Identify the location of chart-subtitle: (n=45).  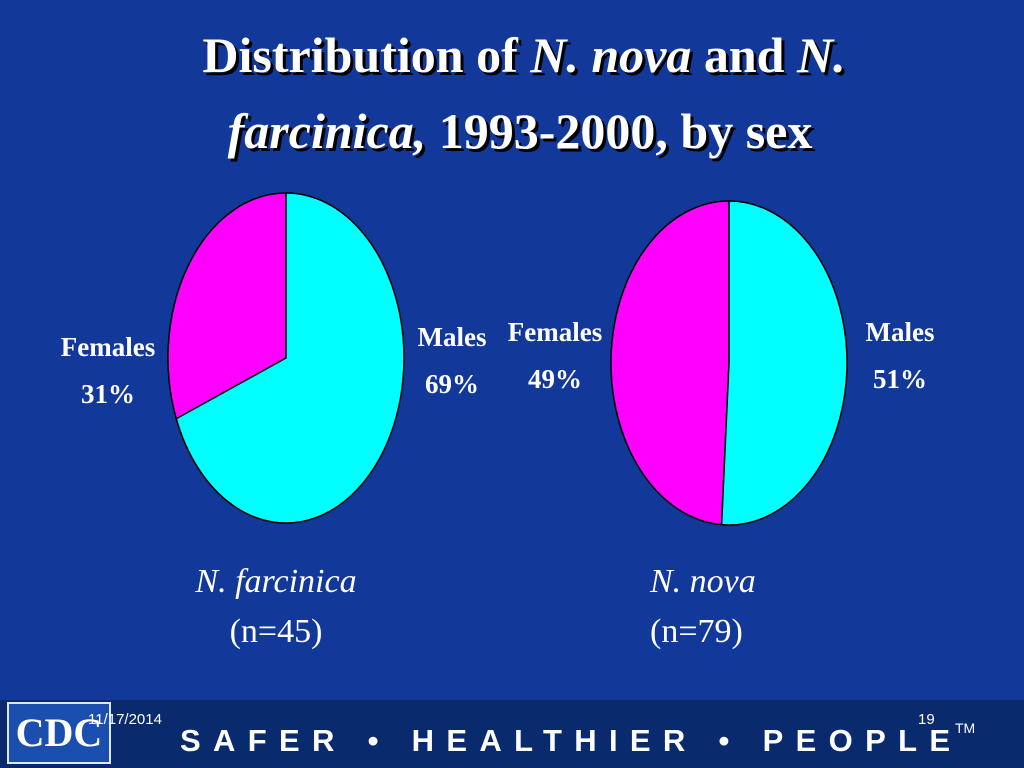
(276, 631).